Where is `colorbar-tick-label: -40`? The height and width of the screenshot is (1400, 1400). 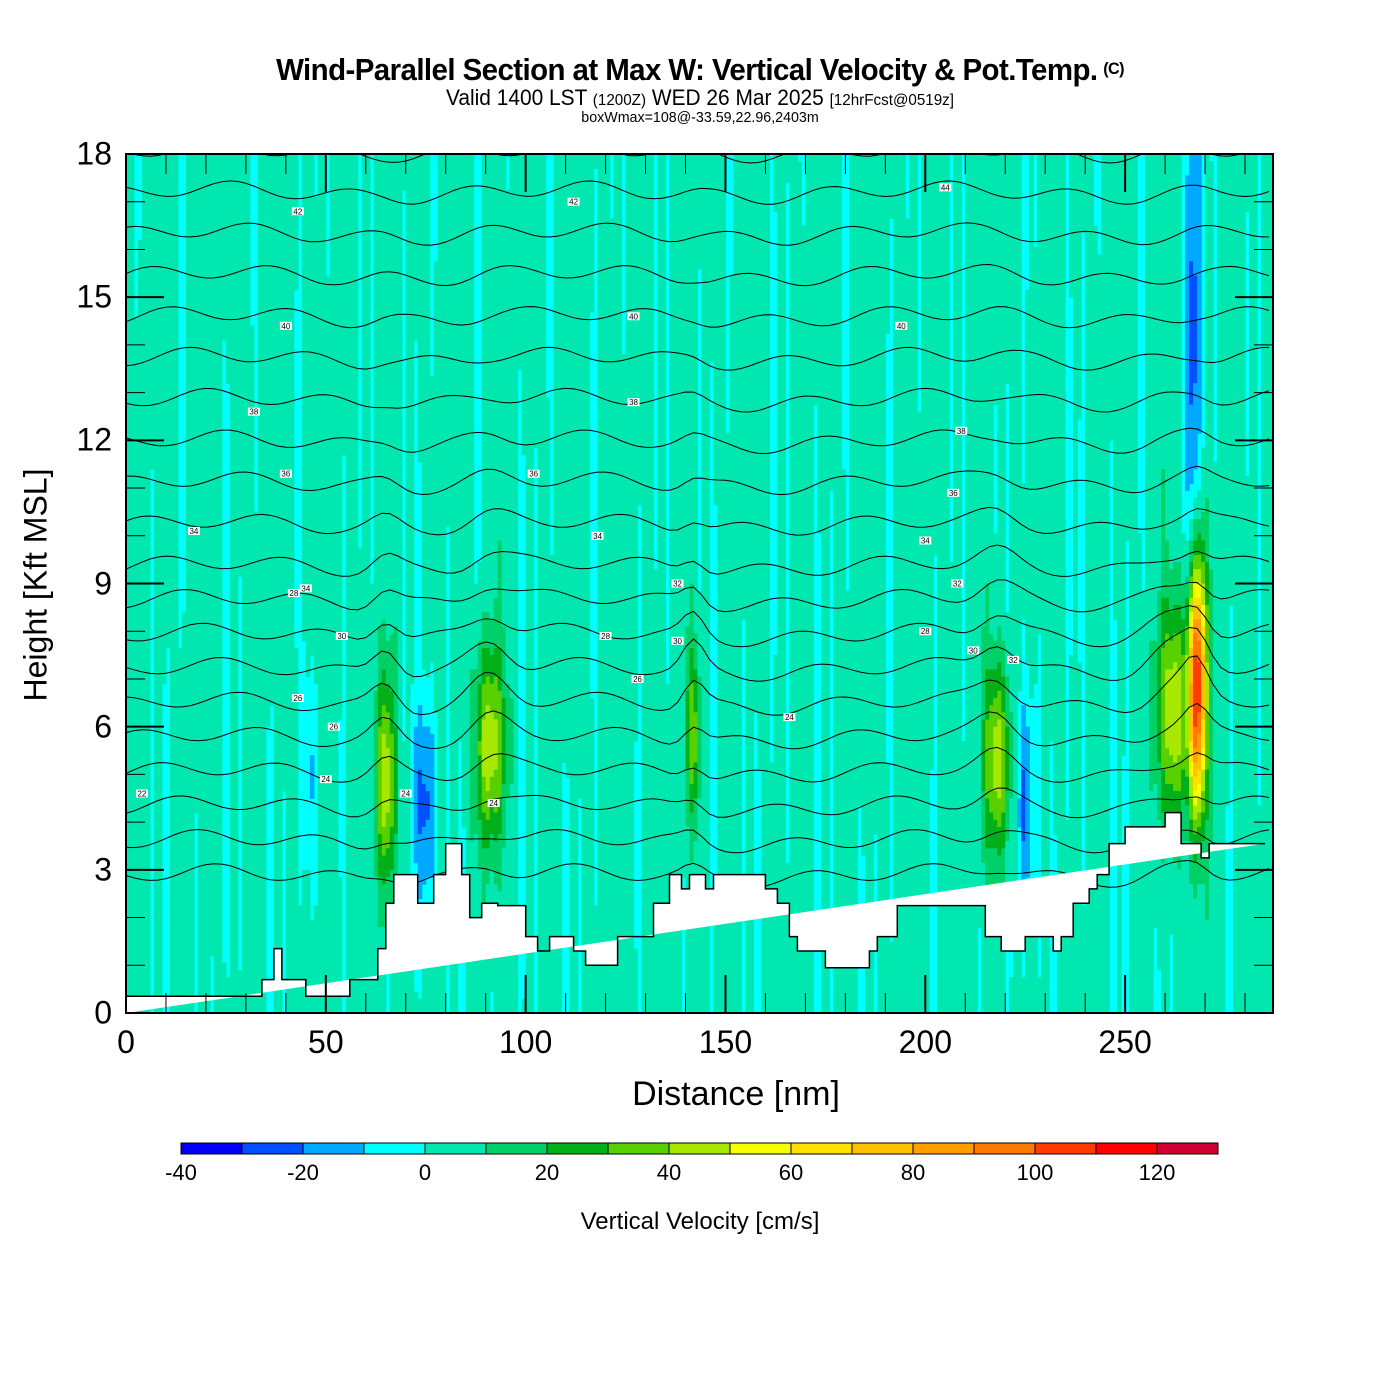
colorbar-tick-label: -40 is located at coordinates (181, 1172).